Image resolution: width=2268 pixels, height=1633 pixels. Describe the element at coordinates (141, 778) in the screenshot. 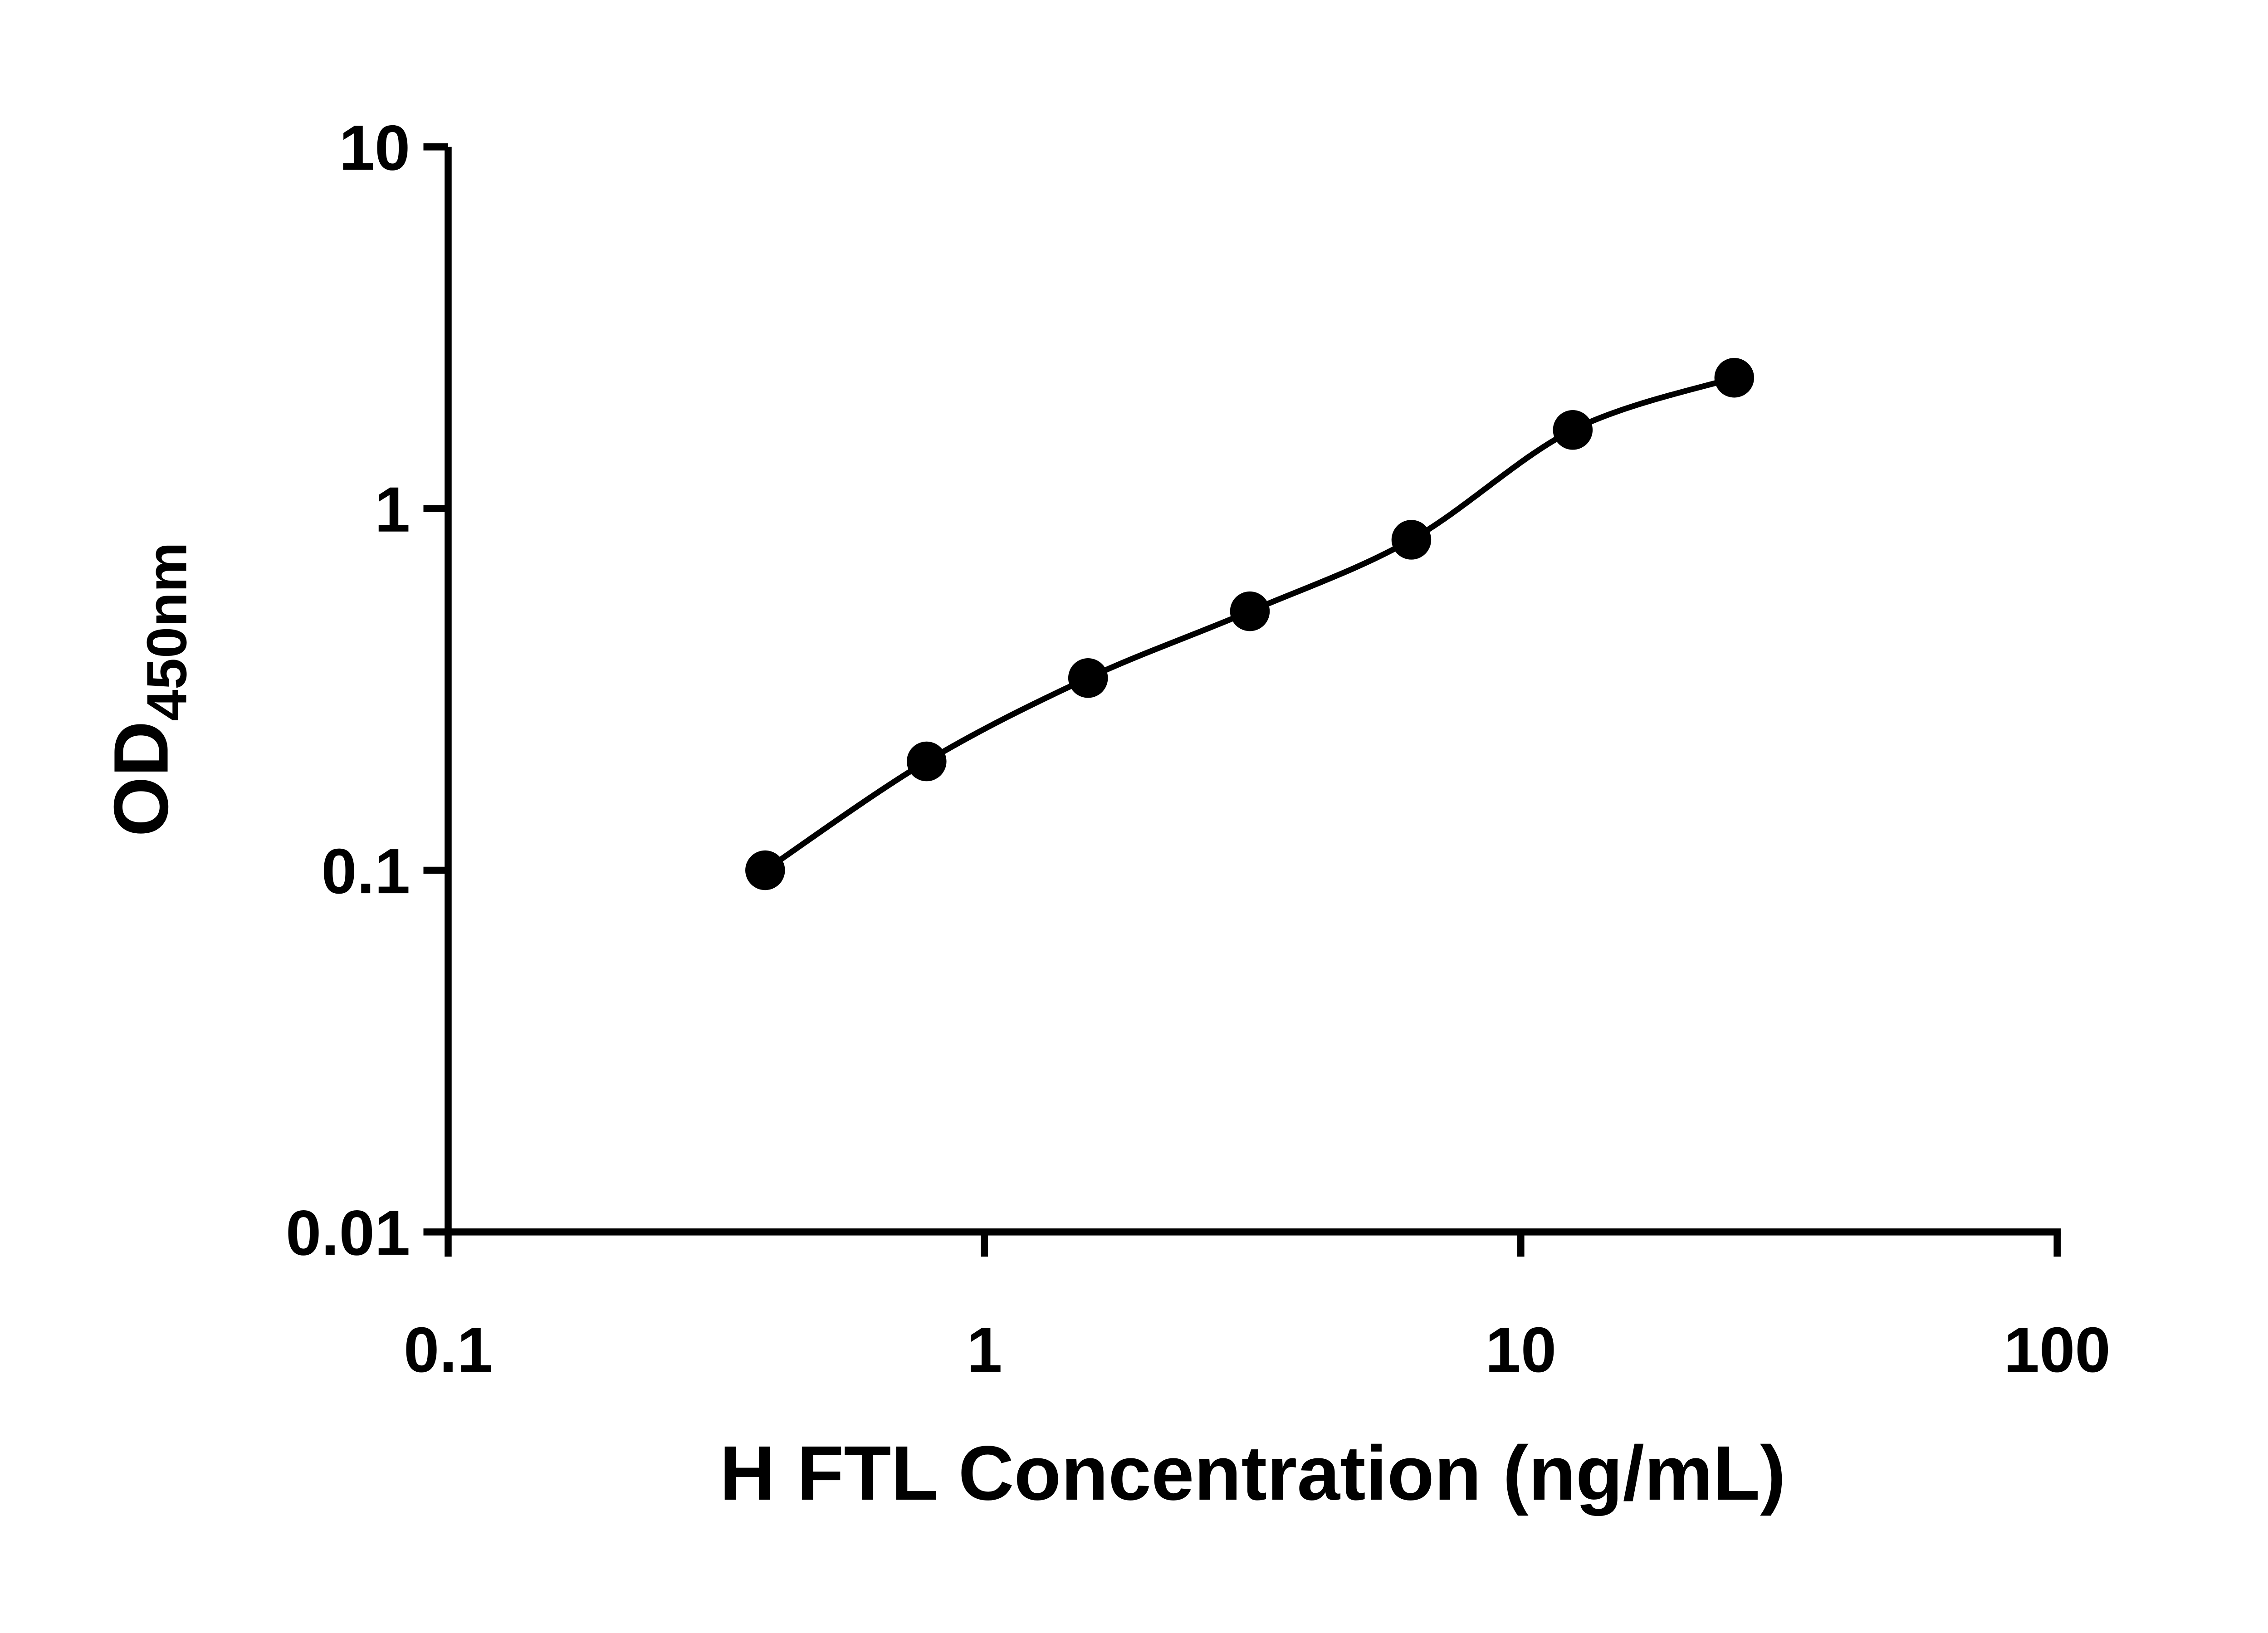

I see `y-axis-title-main: OD` at that location.